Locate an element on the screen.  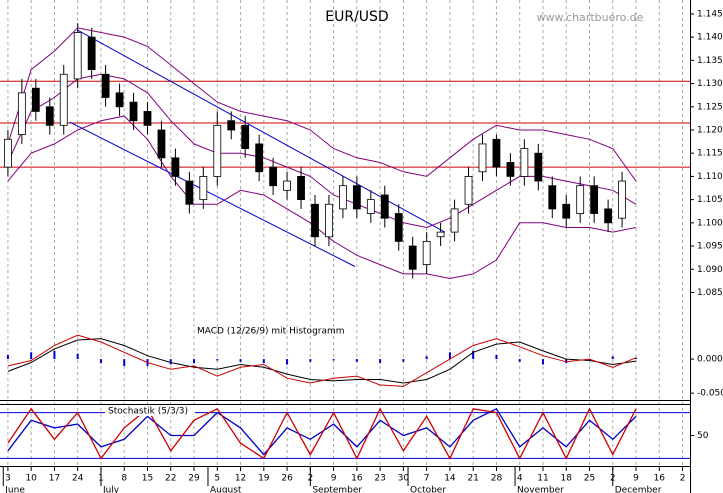
x-tick-label: 15 is located at coordinates (147, 479).